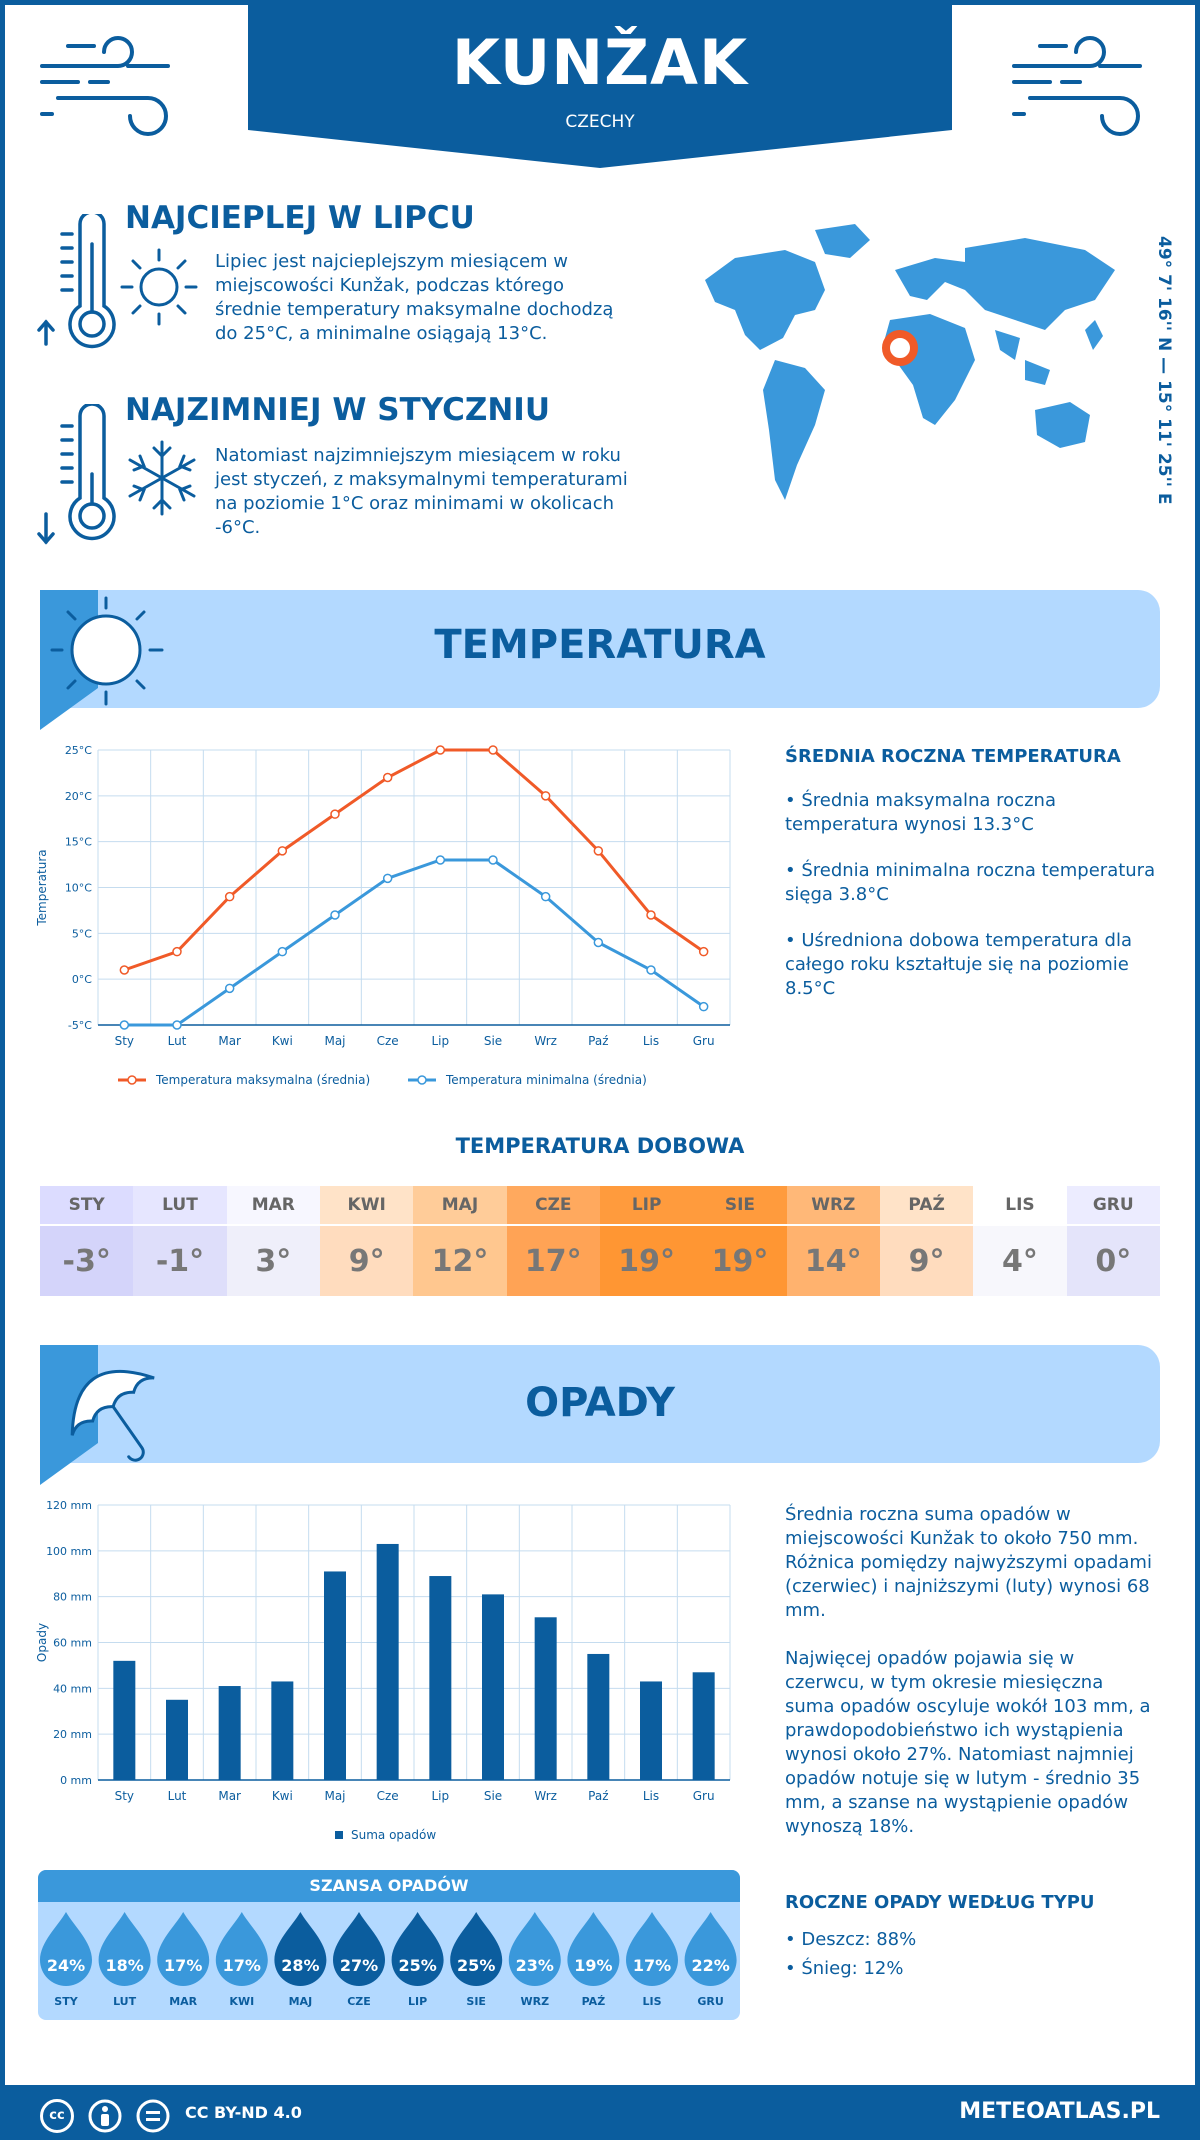 The height and width of the screenshot is (2140, 1200). I want to click on precip-chance-month: MAR, so click(183, 2001).